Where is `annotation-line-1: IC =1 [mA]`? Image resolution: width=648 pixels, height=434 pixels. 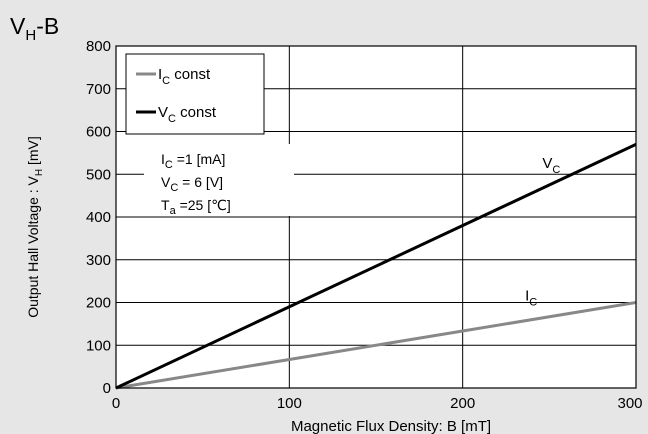
annotation-line-1: IC =1 [mA] is located at coordinates (193, 161).